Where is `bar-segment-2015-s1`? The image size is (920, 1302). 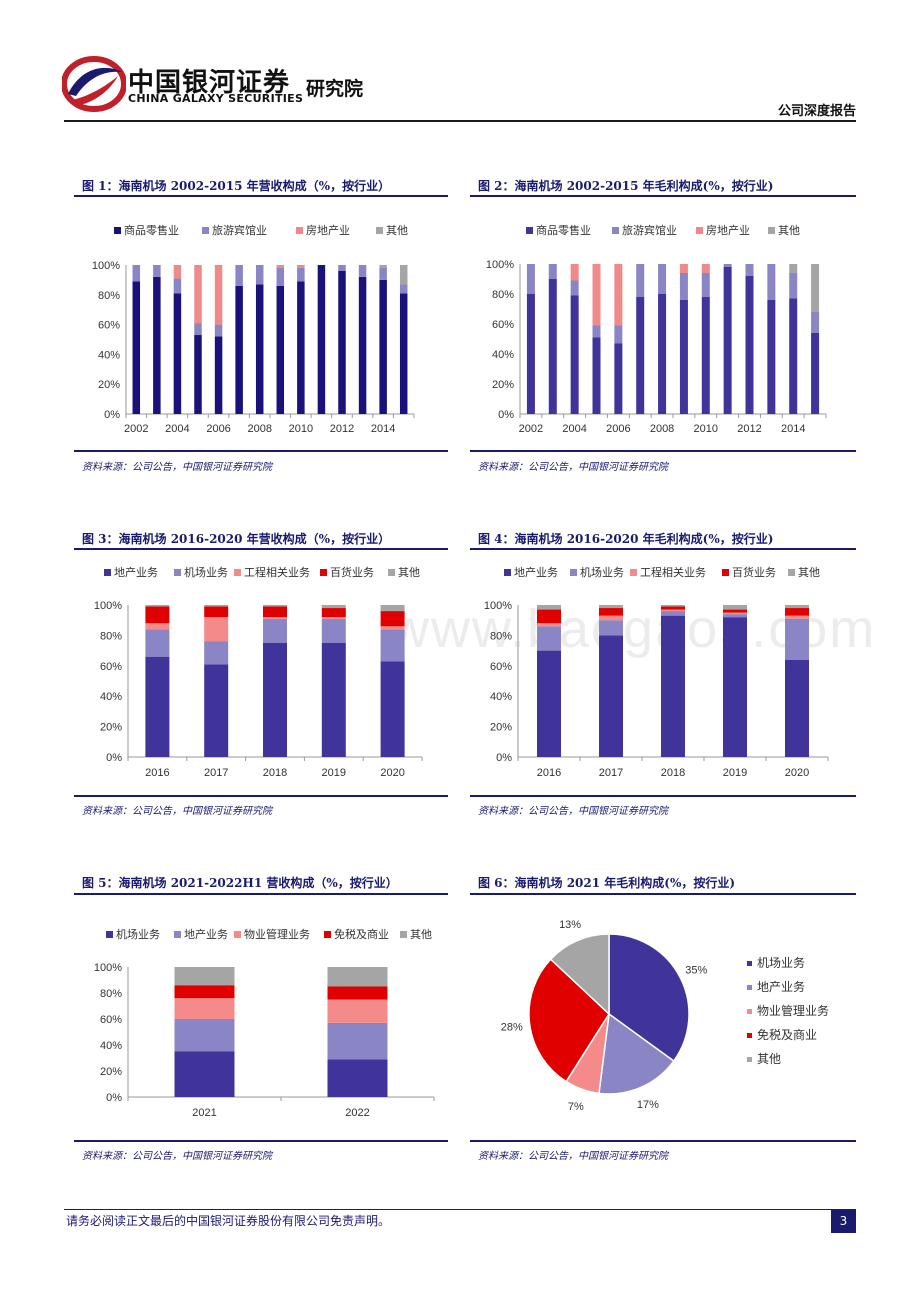
bar-segment-2015-s1 is located at coordinates (403, 353).